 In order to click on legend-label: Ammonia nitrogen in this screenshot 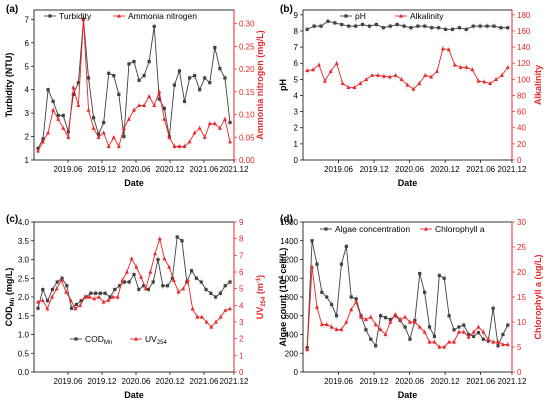, I will do `click(162, 16)`.